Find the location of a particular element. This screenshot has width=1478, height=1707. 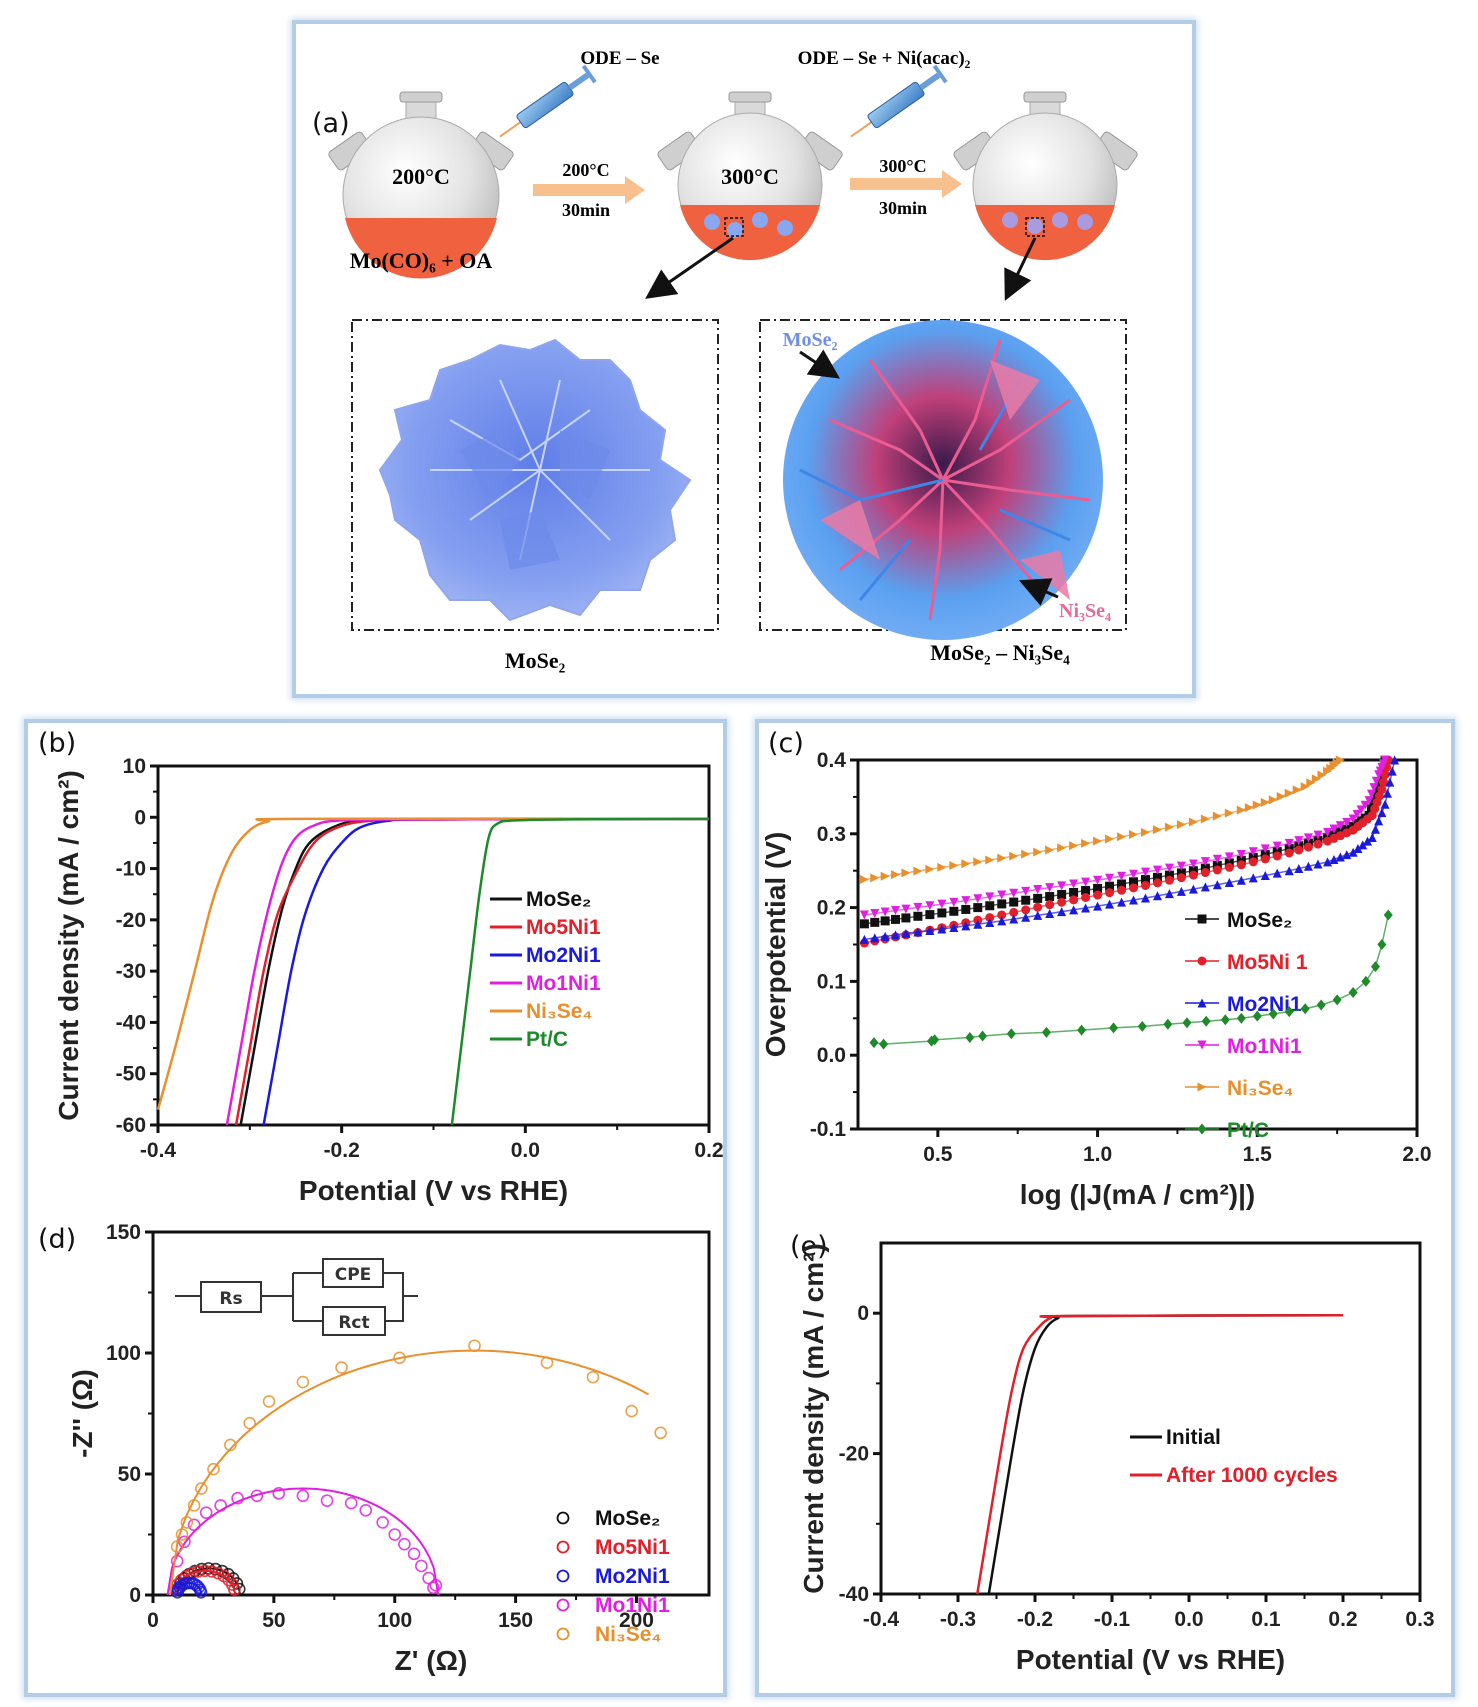

x-tick-label-b: -0.2 is located at coordinates (342, 1150).